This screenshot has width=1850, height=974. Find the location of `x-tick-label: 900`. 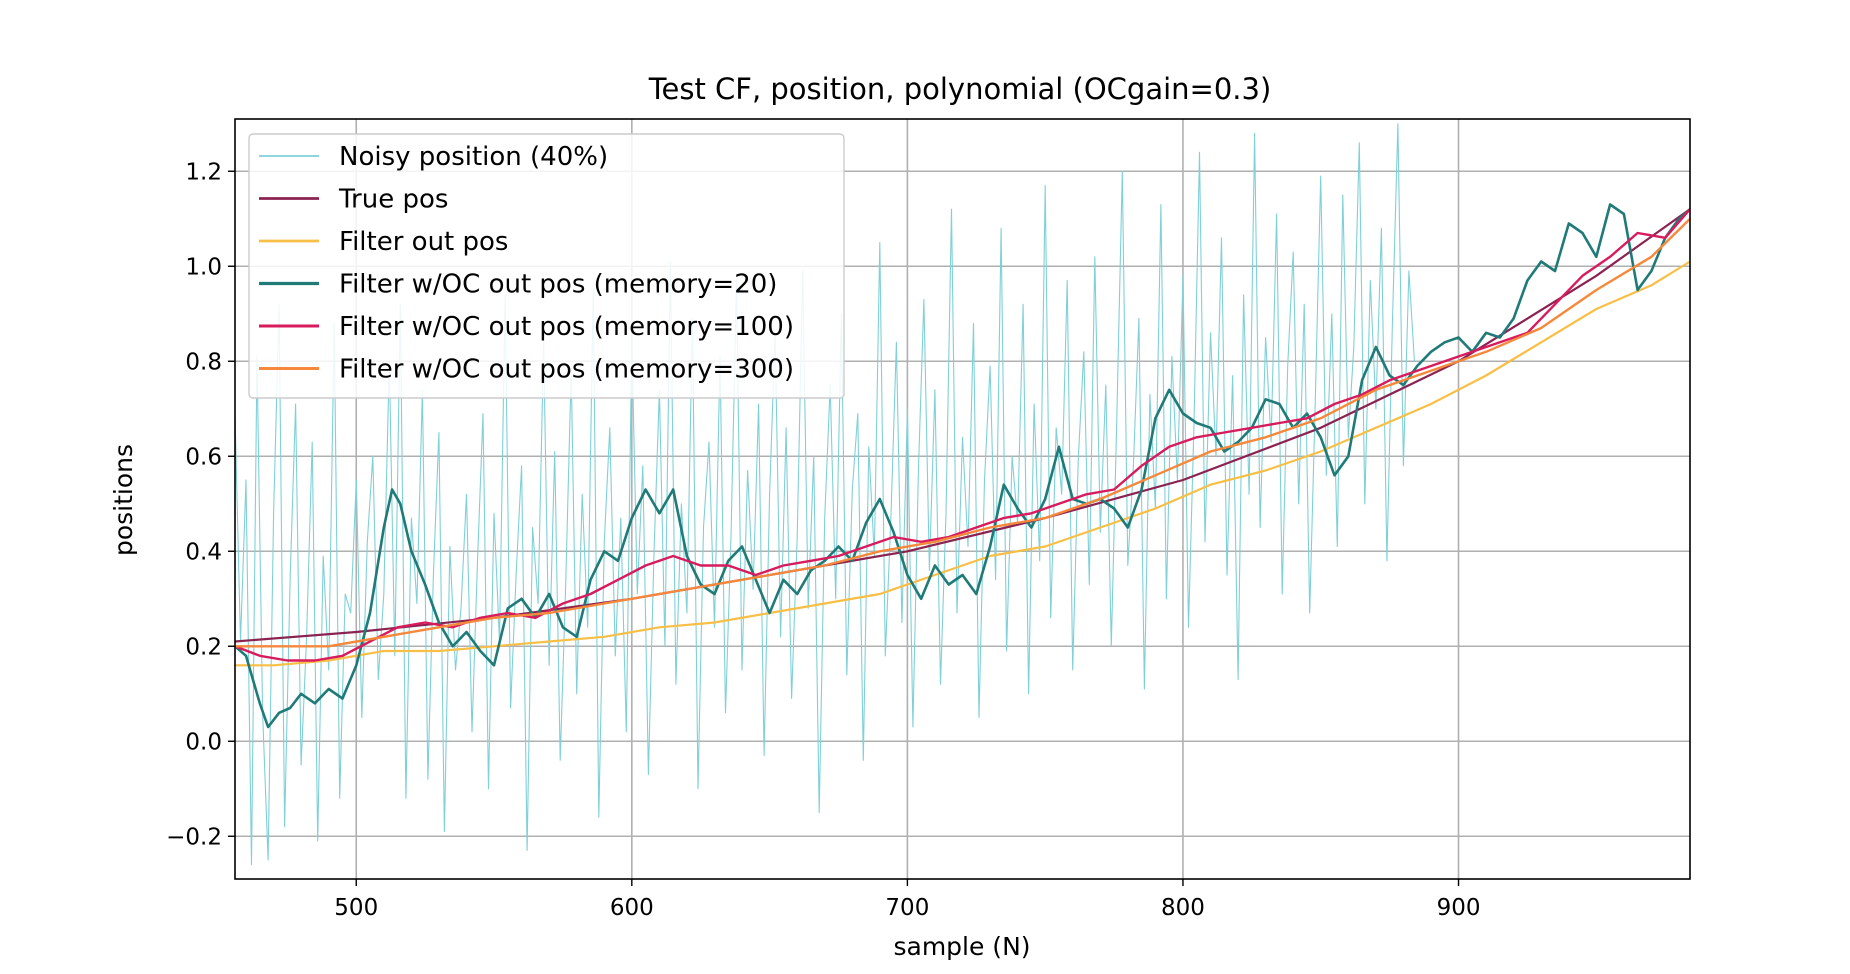

x-tick-label: 900 is located at coordinates (1459, 908).